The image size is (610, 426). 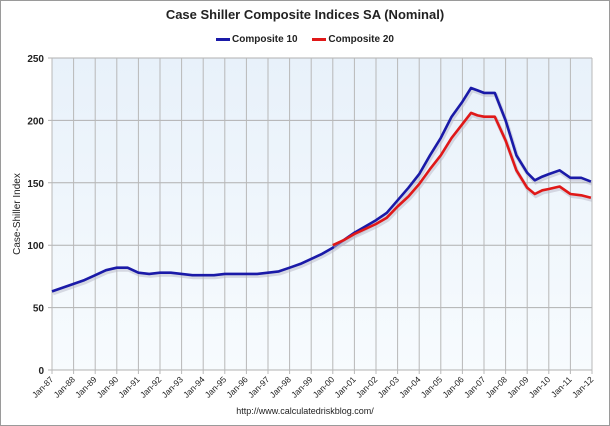 I want to click on x-tick-label: Jan-97, so click(x=259, y=387).